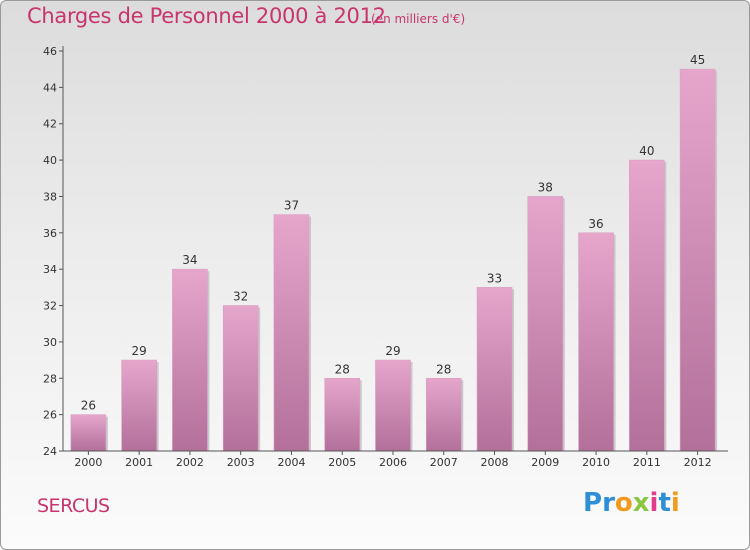  What do you see at coordinates (495, 462) in the screenshot?
I see `x-tick-label: 2008` at bounding box center [495, 462].